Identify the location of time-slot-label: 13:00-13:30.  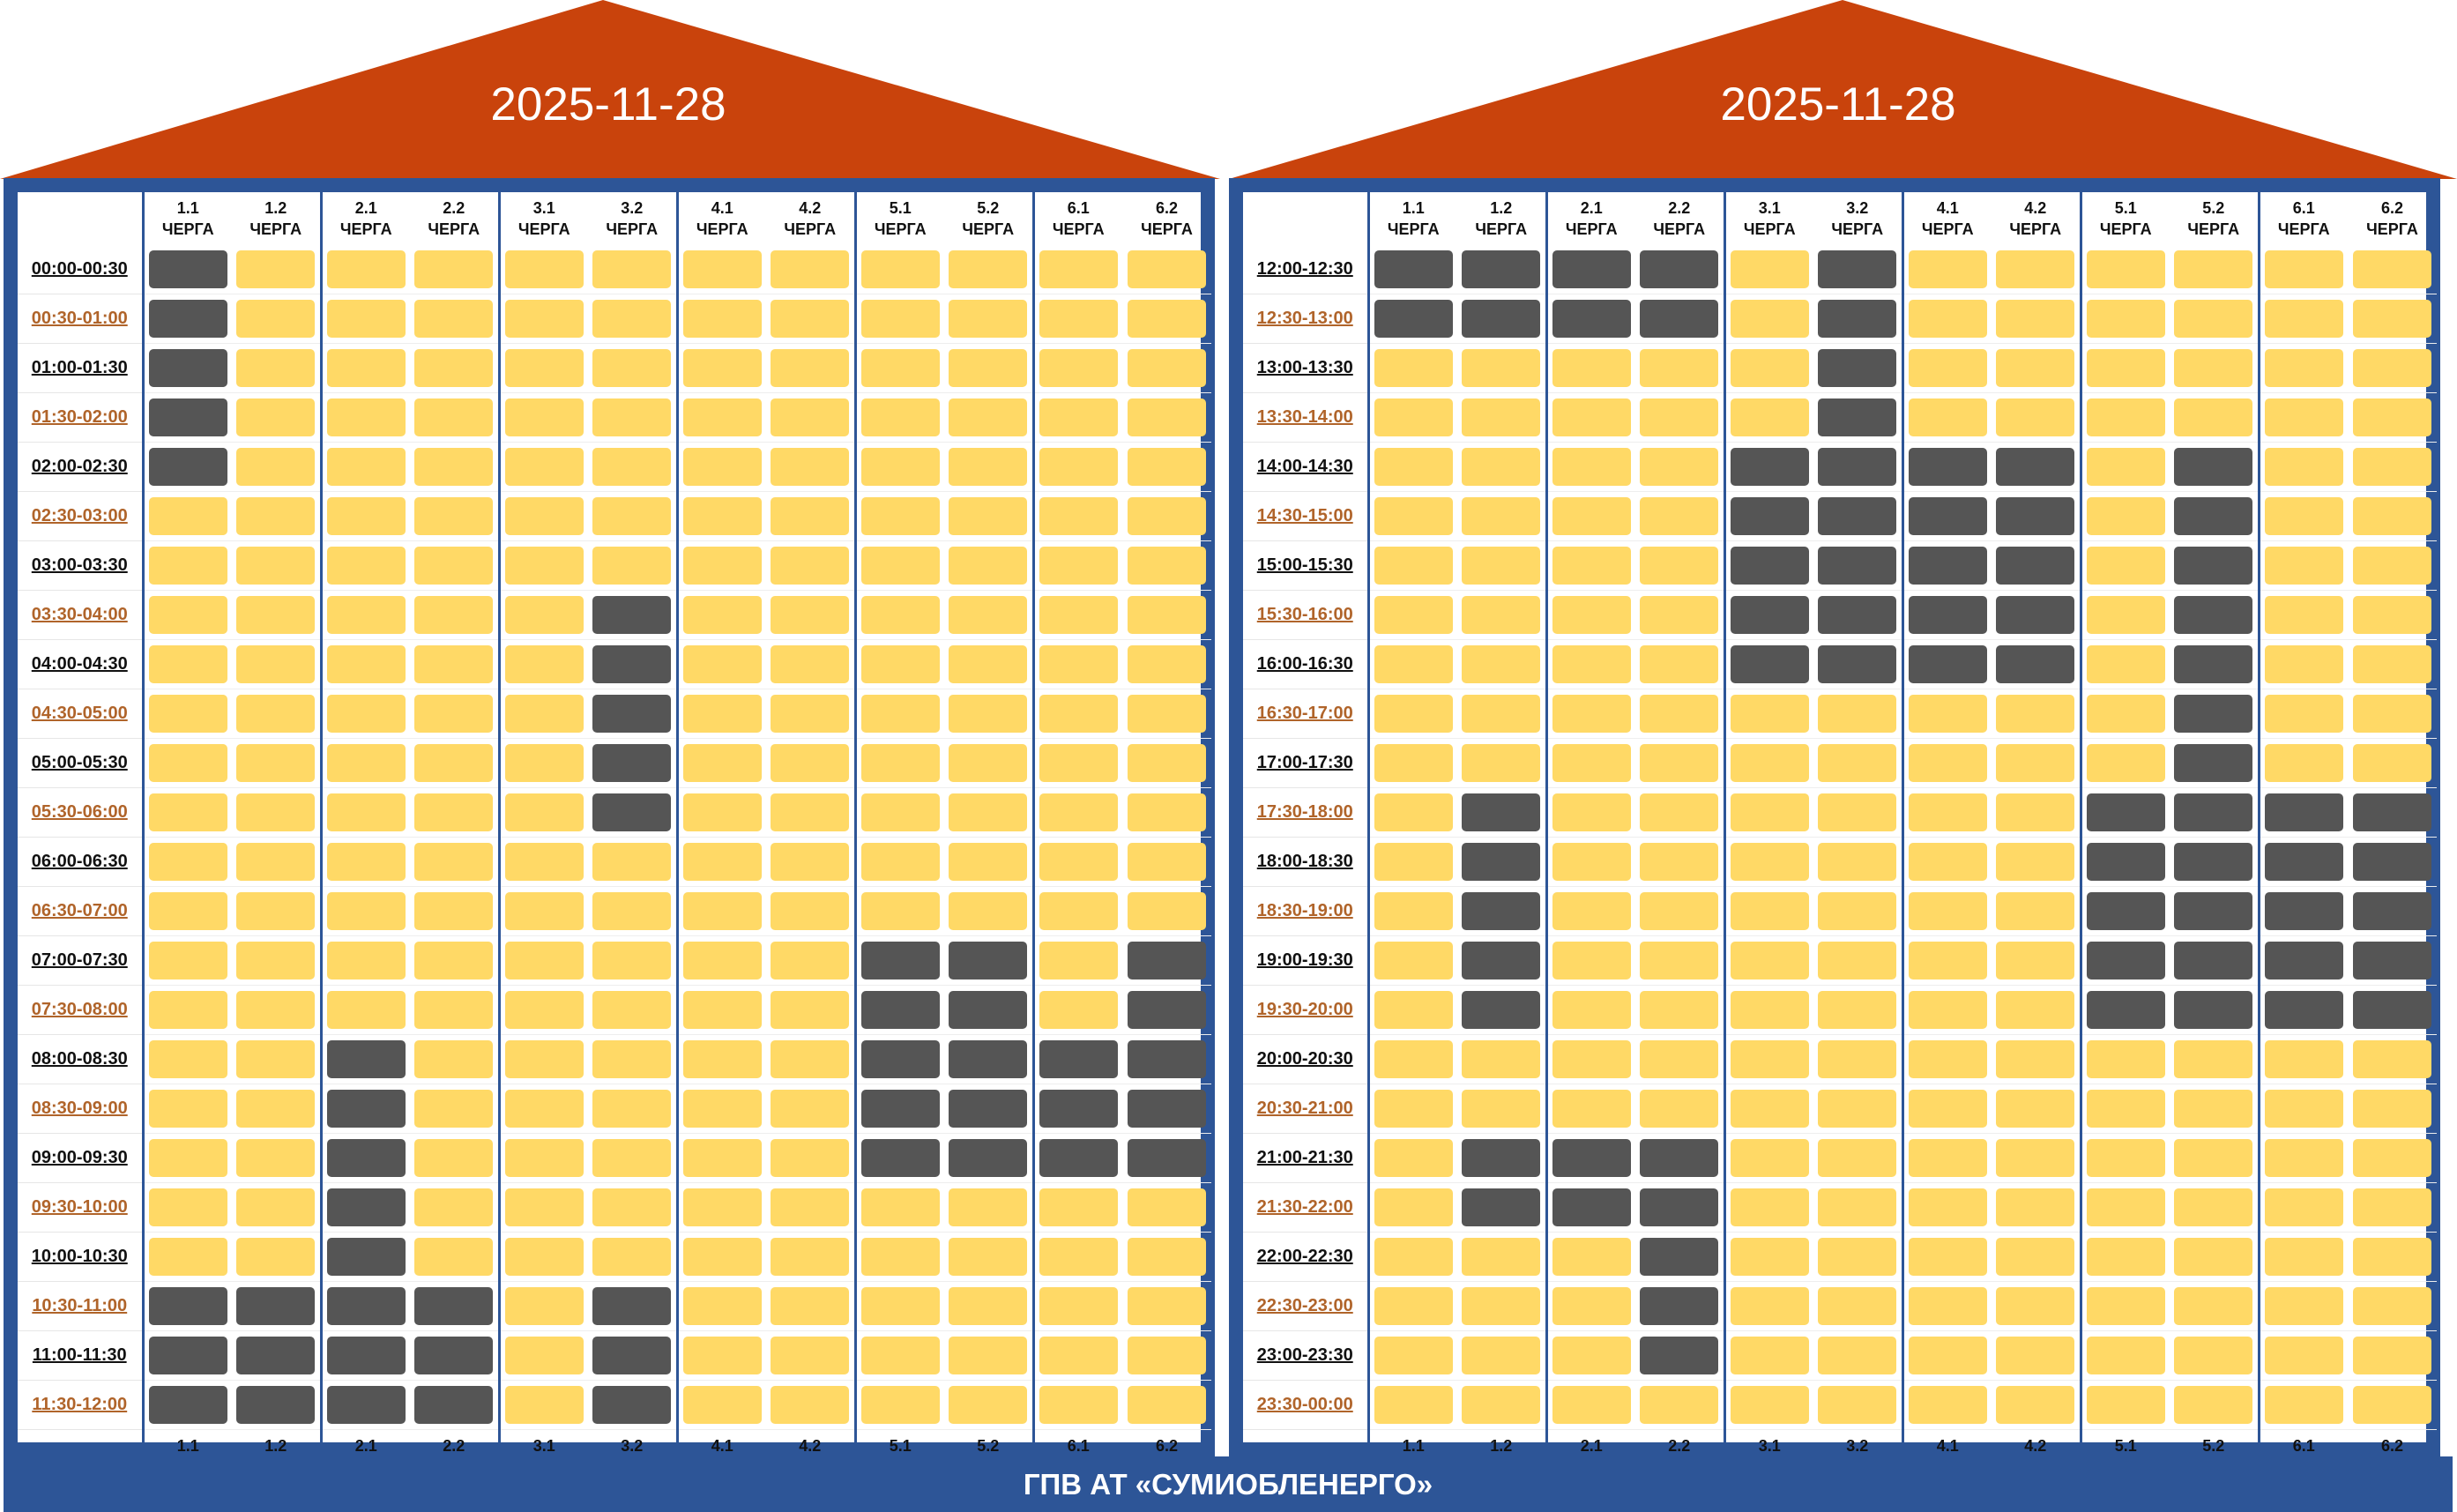
(1305, 368).